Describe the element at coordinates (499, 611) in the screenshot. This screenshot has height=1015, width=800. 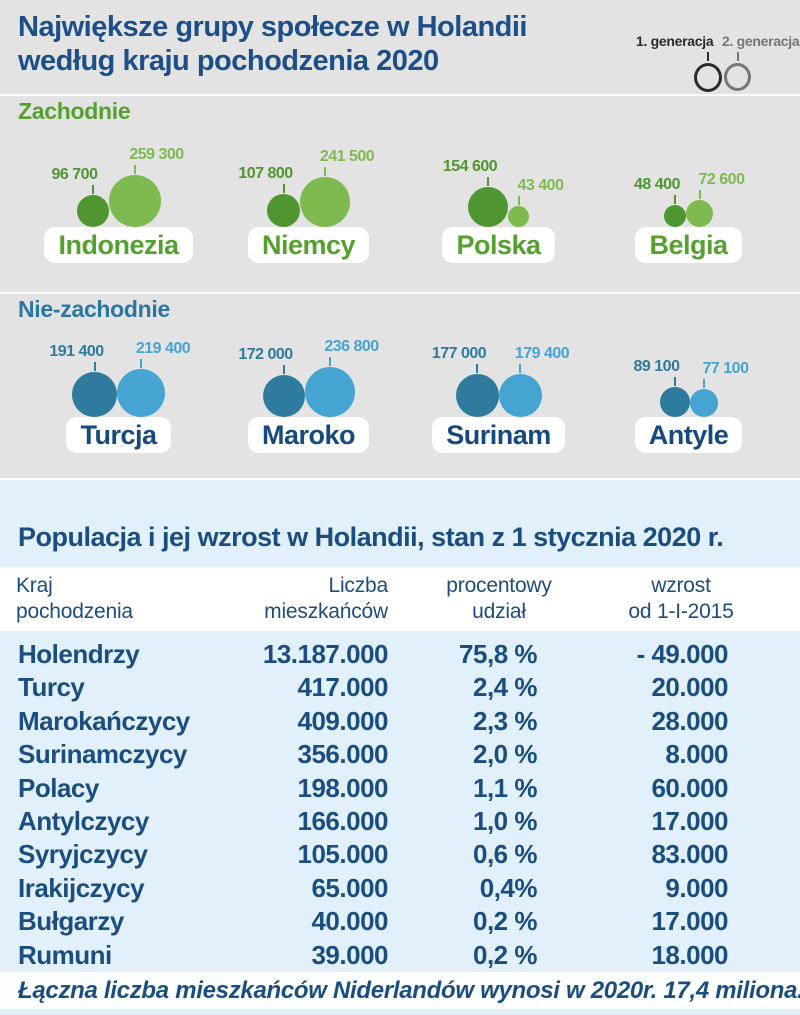
I see `column-header-line: udział` at that location.